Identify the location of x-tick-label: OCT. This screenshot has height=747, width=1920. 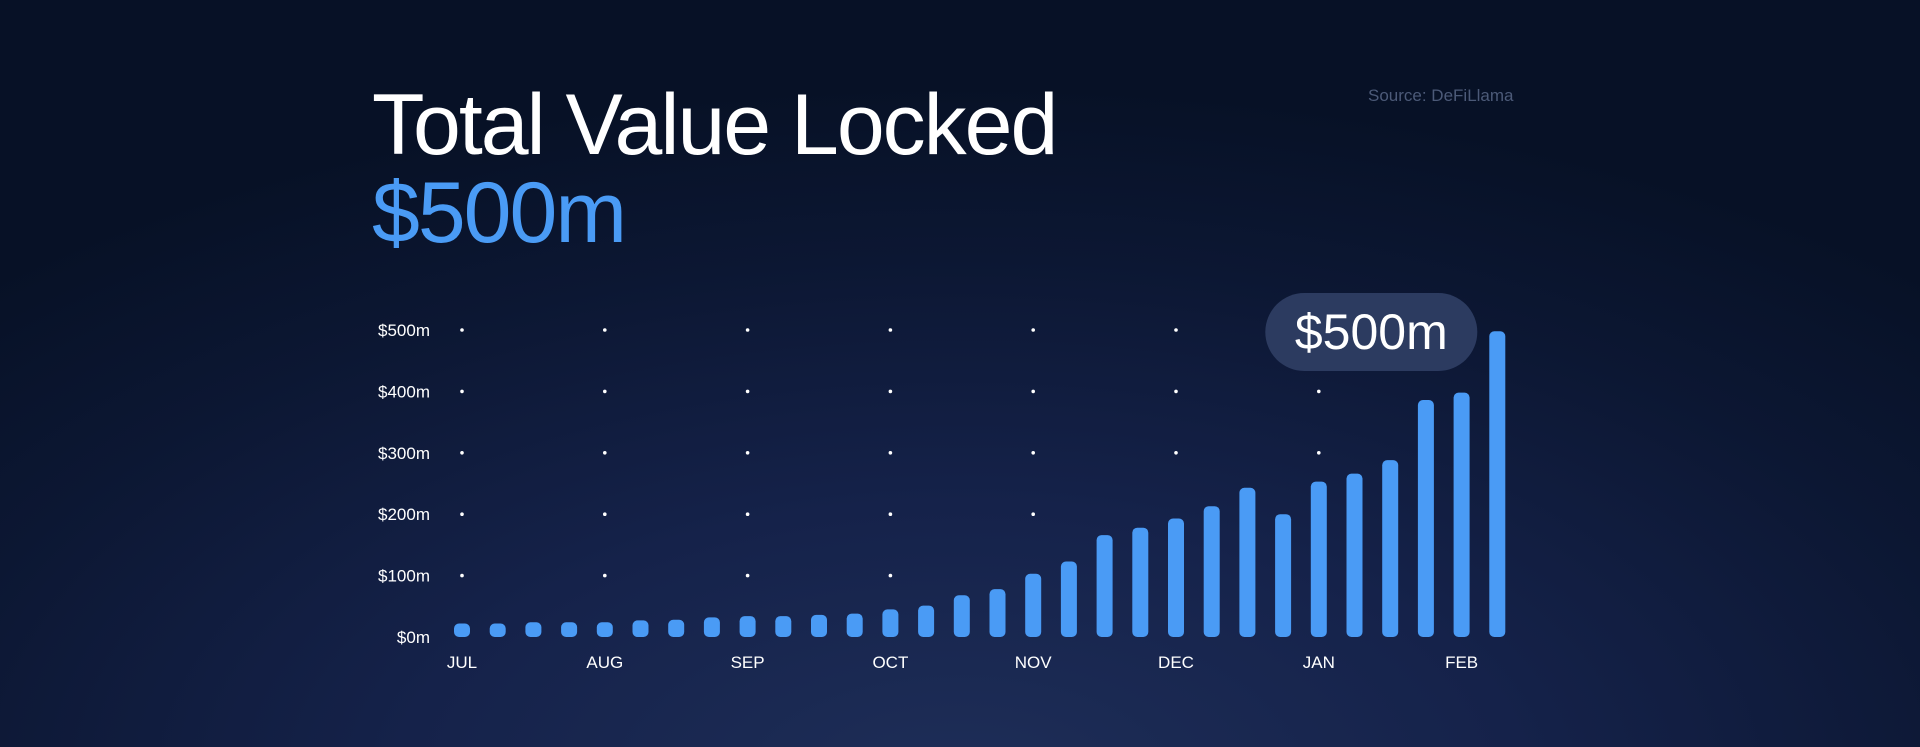
(890, 662).